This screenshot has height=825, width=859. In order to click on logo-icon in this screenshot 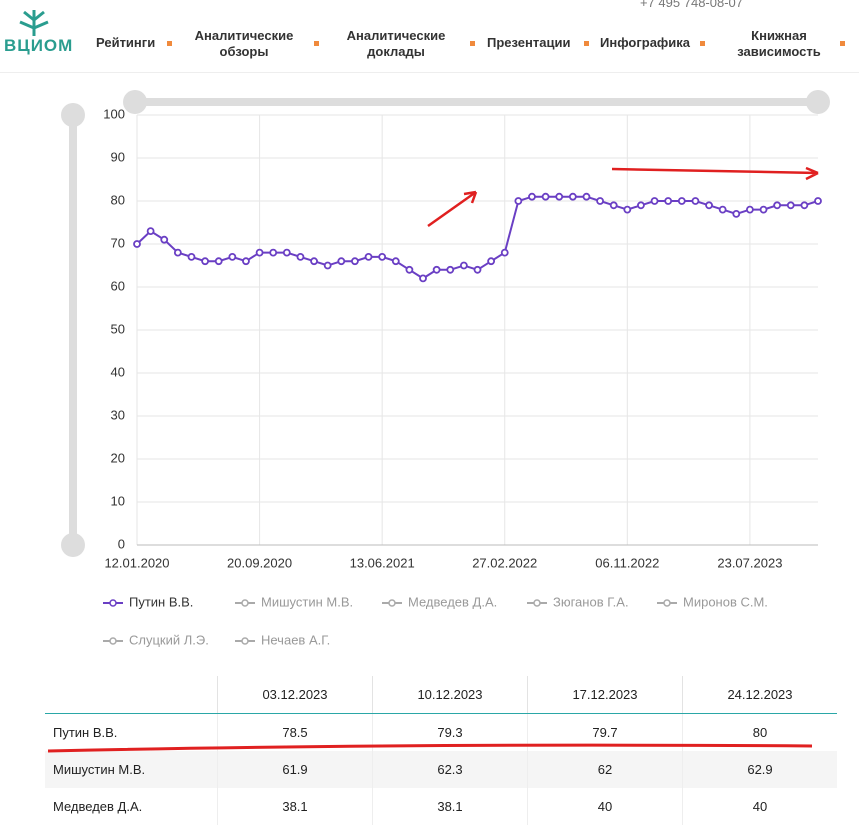, I will do `click(34, 23)`.